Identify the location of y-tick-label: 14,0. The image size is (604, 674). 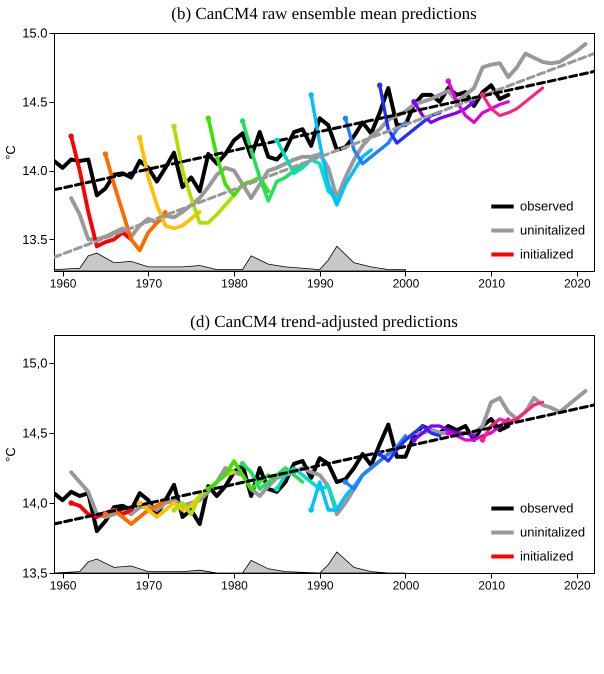
(35, 503).